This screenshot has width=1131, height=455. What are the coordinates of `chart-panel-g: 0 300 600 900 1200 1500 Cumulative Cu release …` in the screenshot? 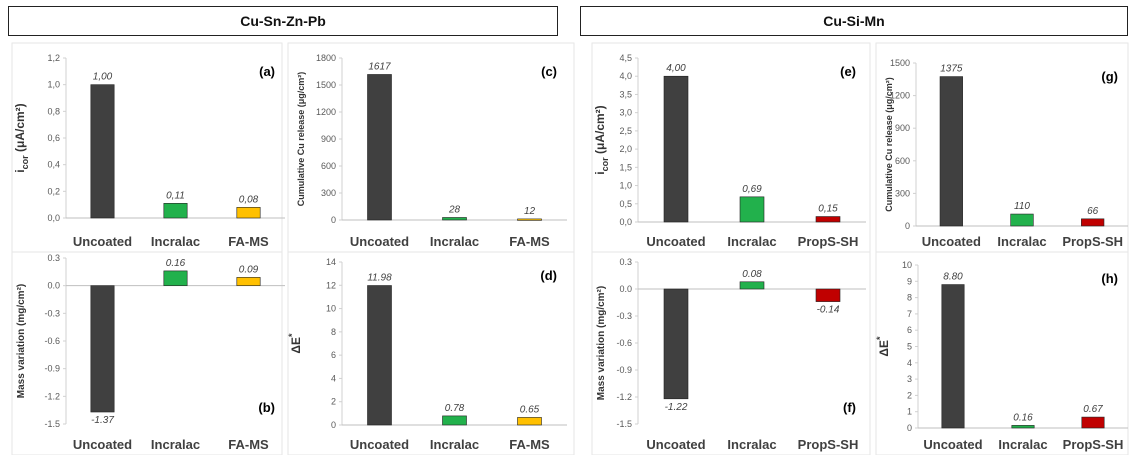 It's located at (1002, 147).